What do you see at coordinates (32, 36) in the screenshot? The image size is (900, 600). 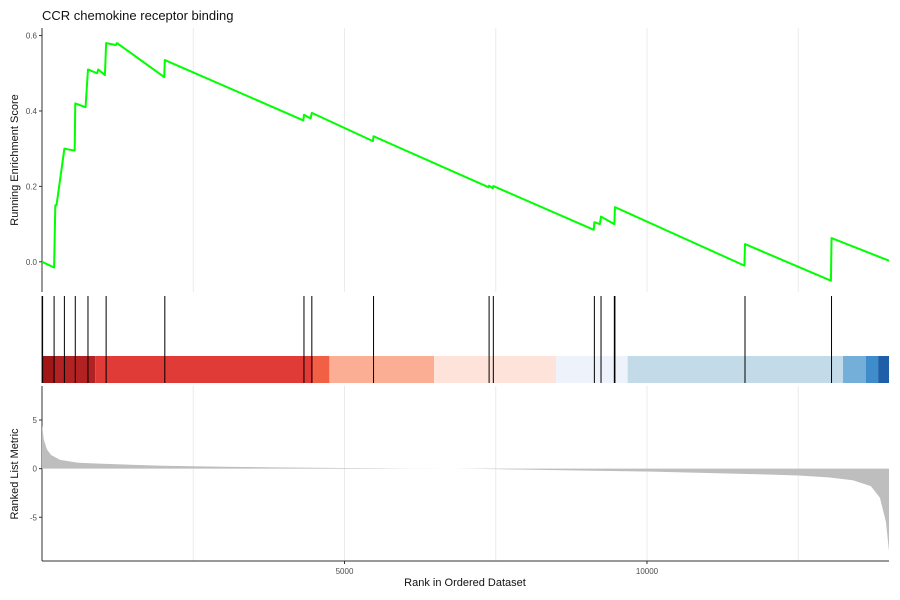 I see `top-y-tick-label: 0.6` at bounding box center [32, 36].